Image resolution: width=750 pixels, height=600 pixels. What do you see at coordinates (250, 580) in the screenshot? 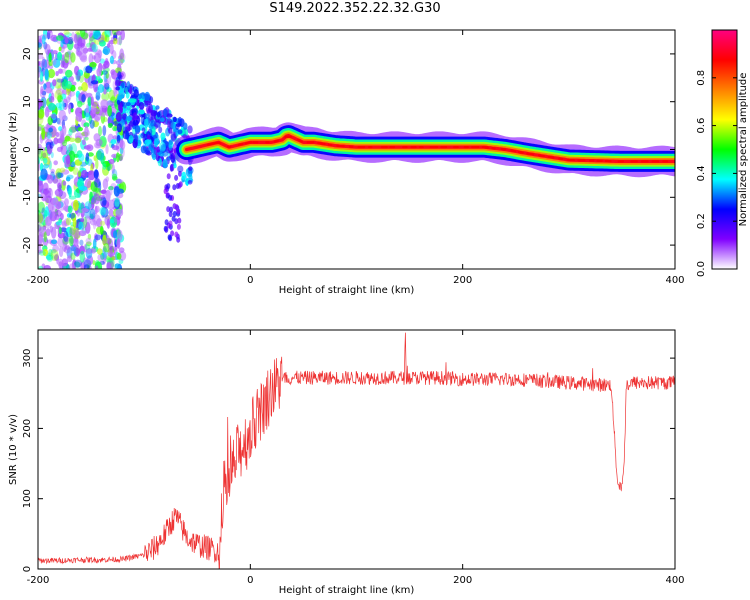
I see `bottom-xtick-label: 0` at bounding box center [250, 580].